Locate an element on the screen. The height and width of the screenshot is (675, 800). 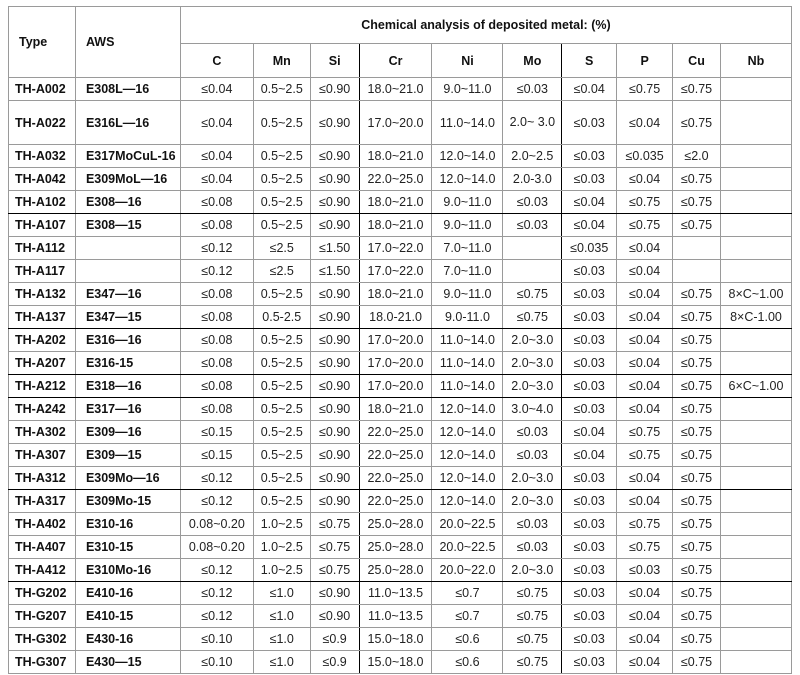
cell-type: TH-A002 is located at coordinates (42, 89).